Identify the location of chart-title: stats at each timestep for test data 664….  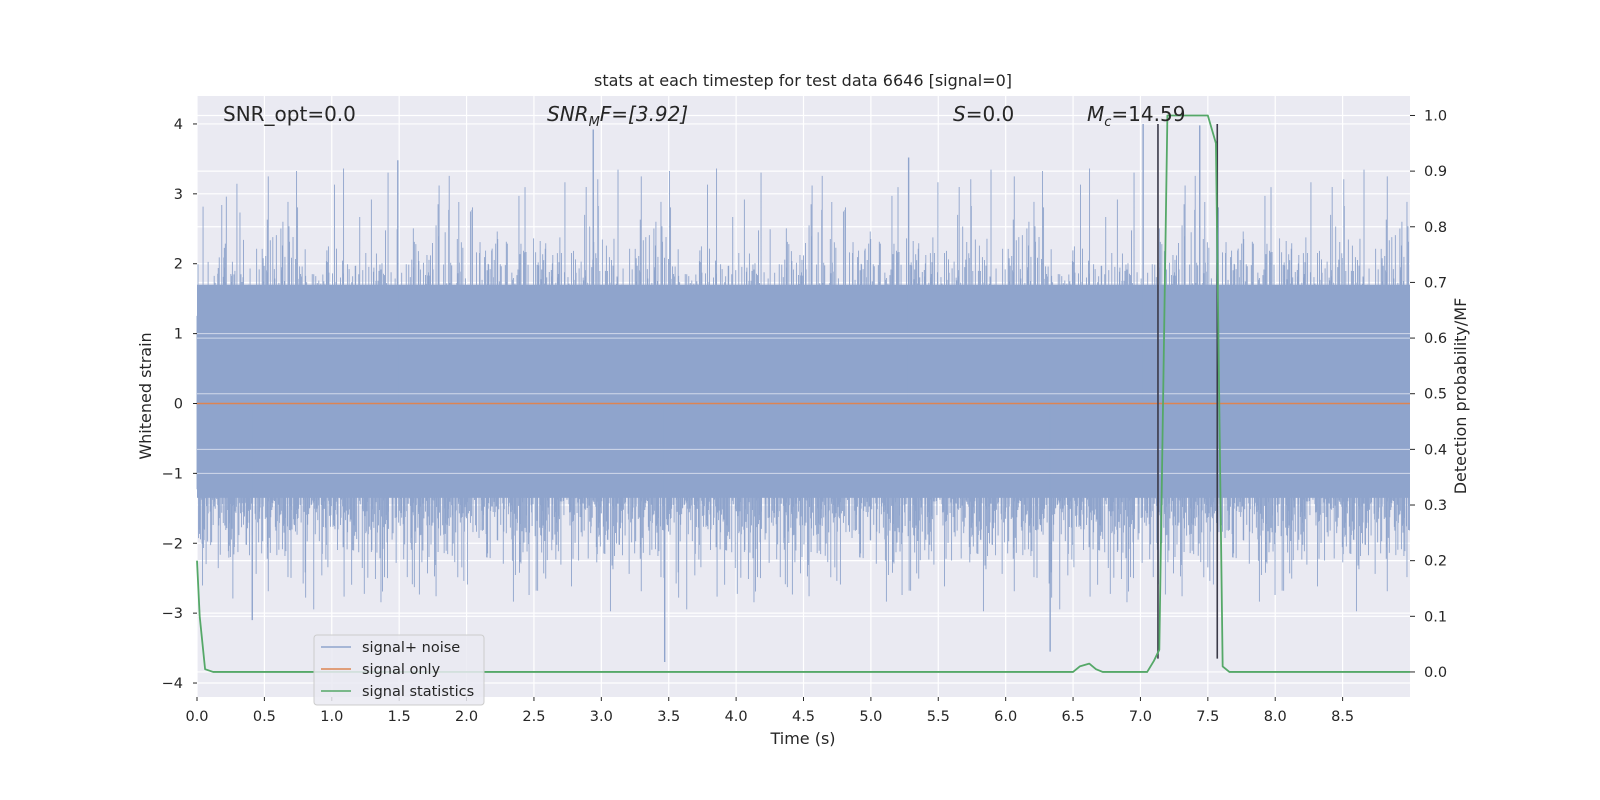
(803, 80).